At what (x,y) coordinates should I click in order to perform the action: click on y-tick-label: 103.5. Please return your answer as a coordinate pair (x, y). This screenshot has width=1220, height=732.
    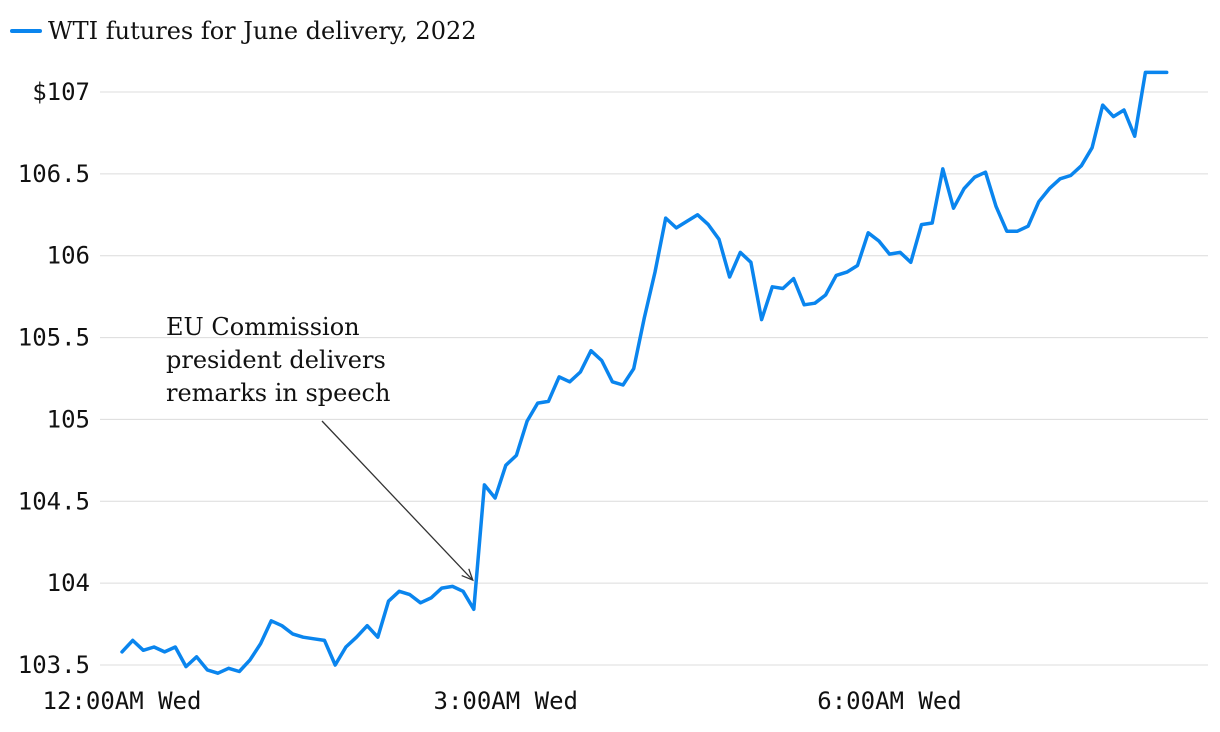
    Looking at the image, I should click on (54, 665).